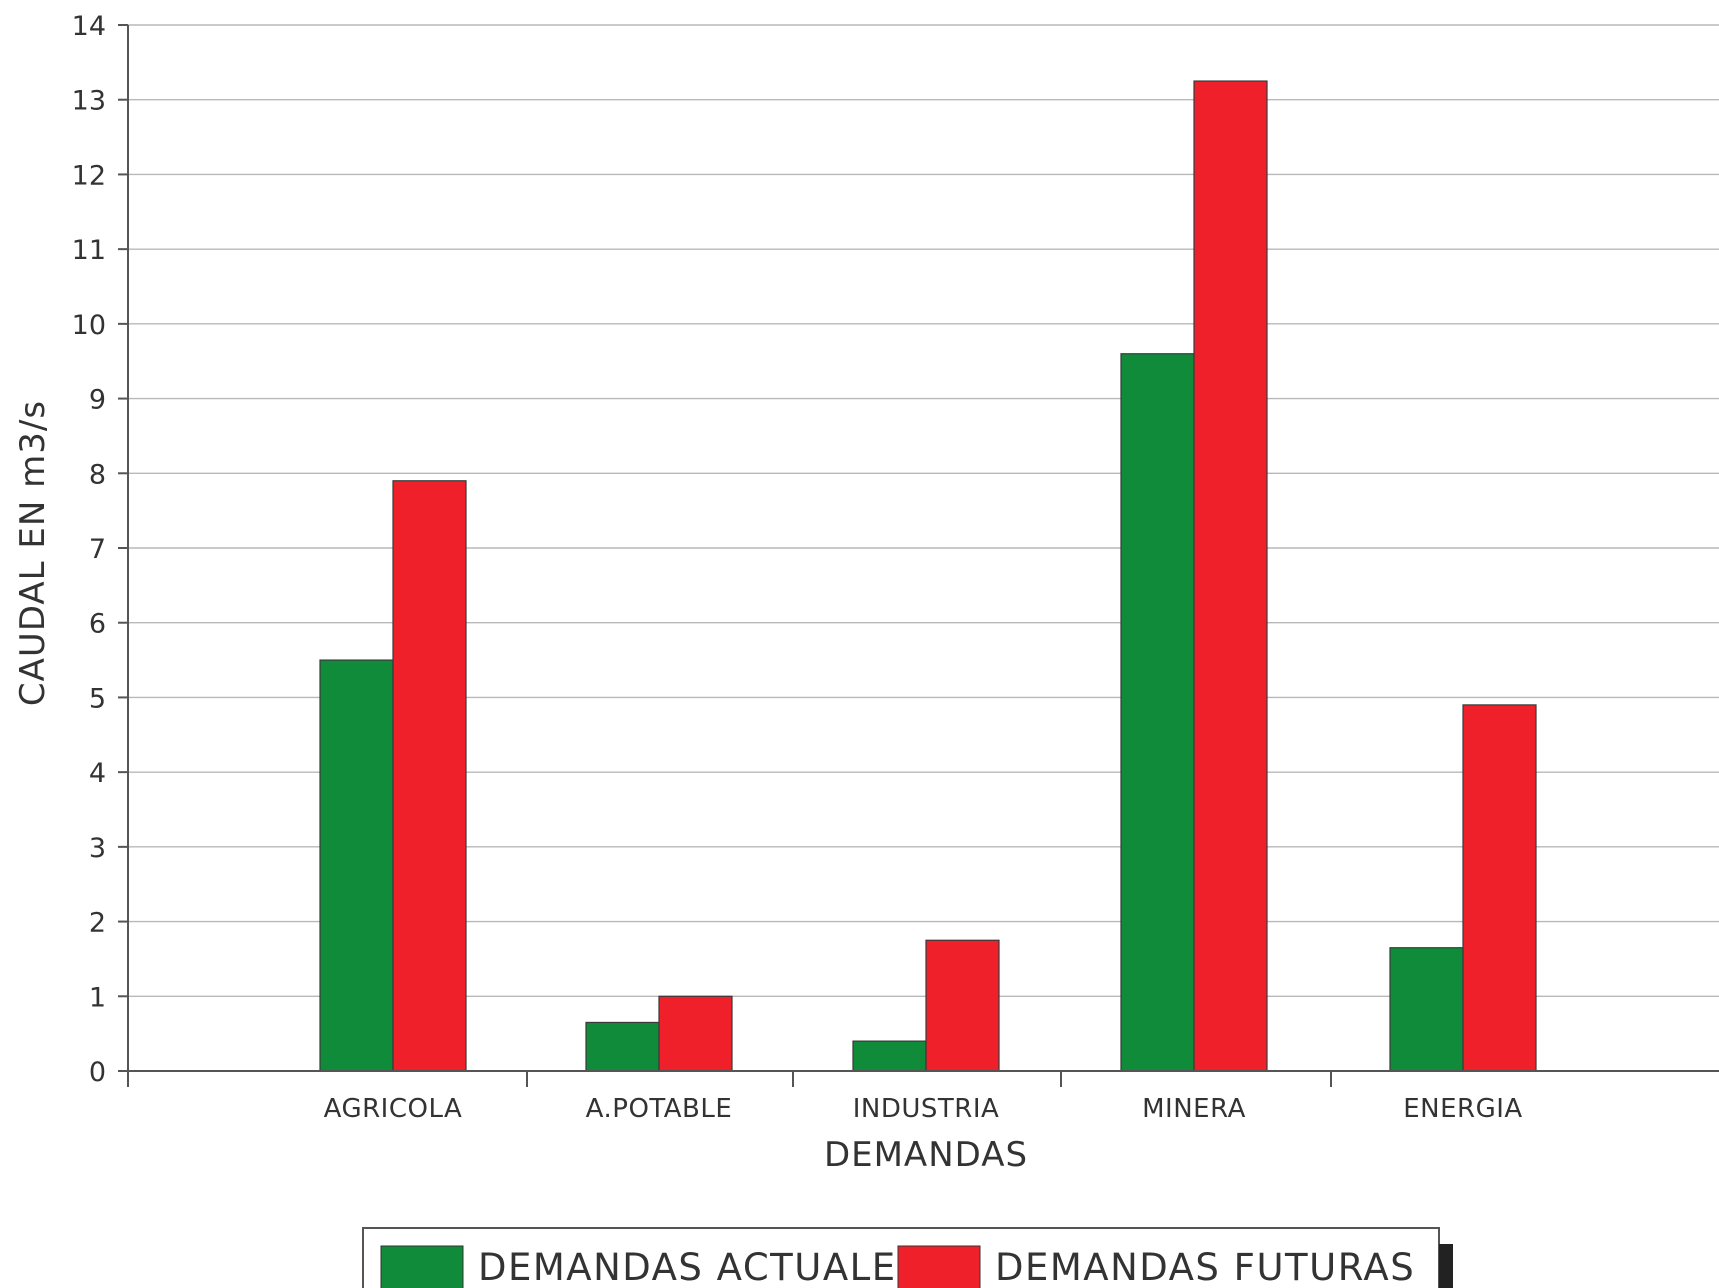  Describe the element at coordinates (97, 549) in the screenshot. I see `y-tick-label: 7` at that location.